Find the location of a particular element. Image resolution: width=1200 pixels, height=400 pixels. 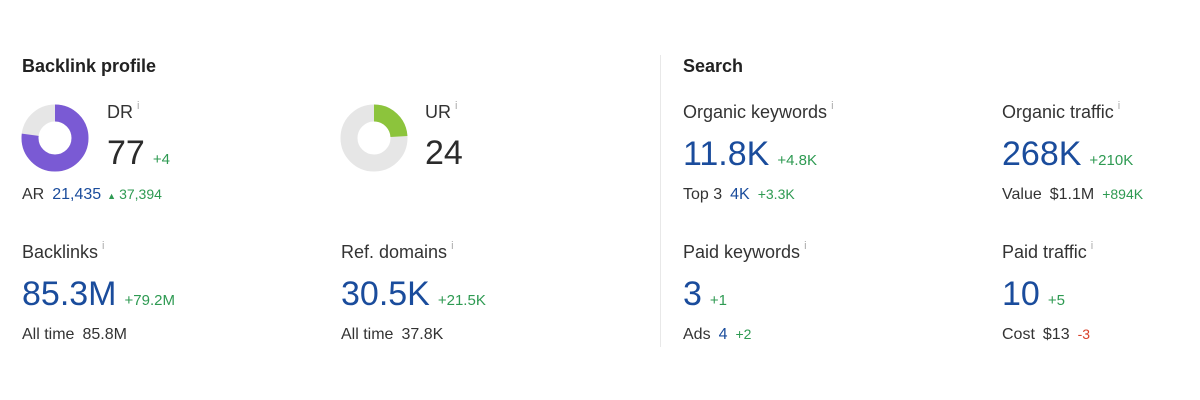

metric-change: +21.5K is located at coordinates (461, 300).